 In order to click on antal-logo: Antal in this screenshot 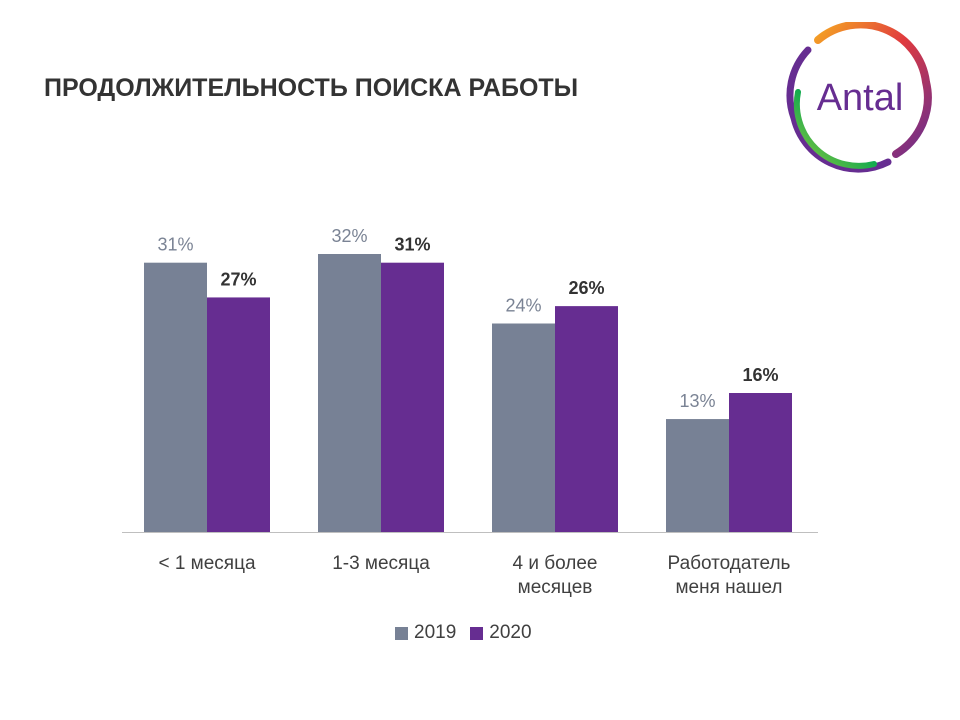, I will do `click(859, 97)`.